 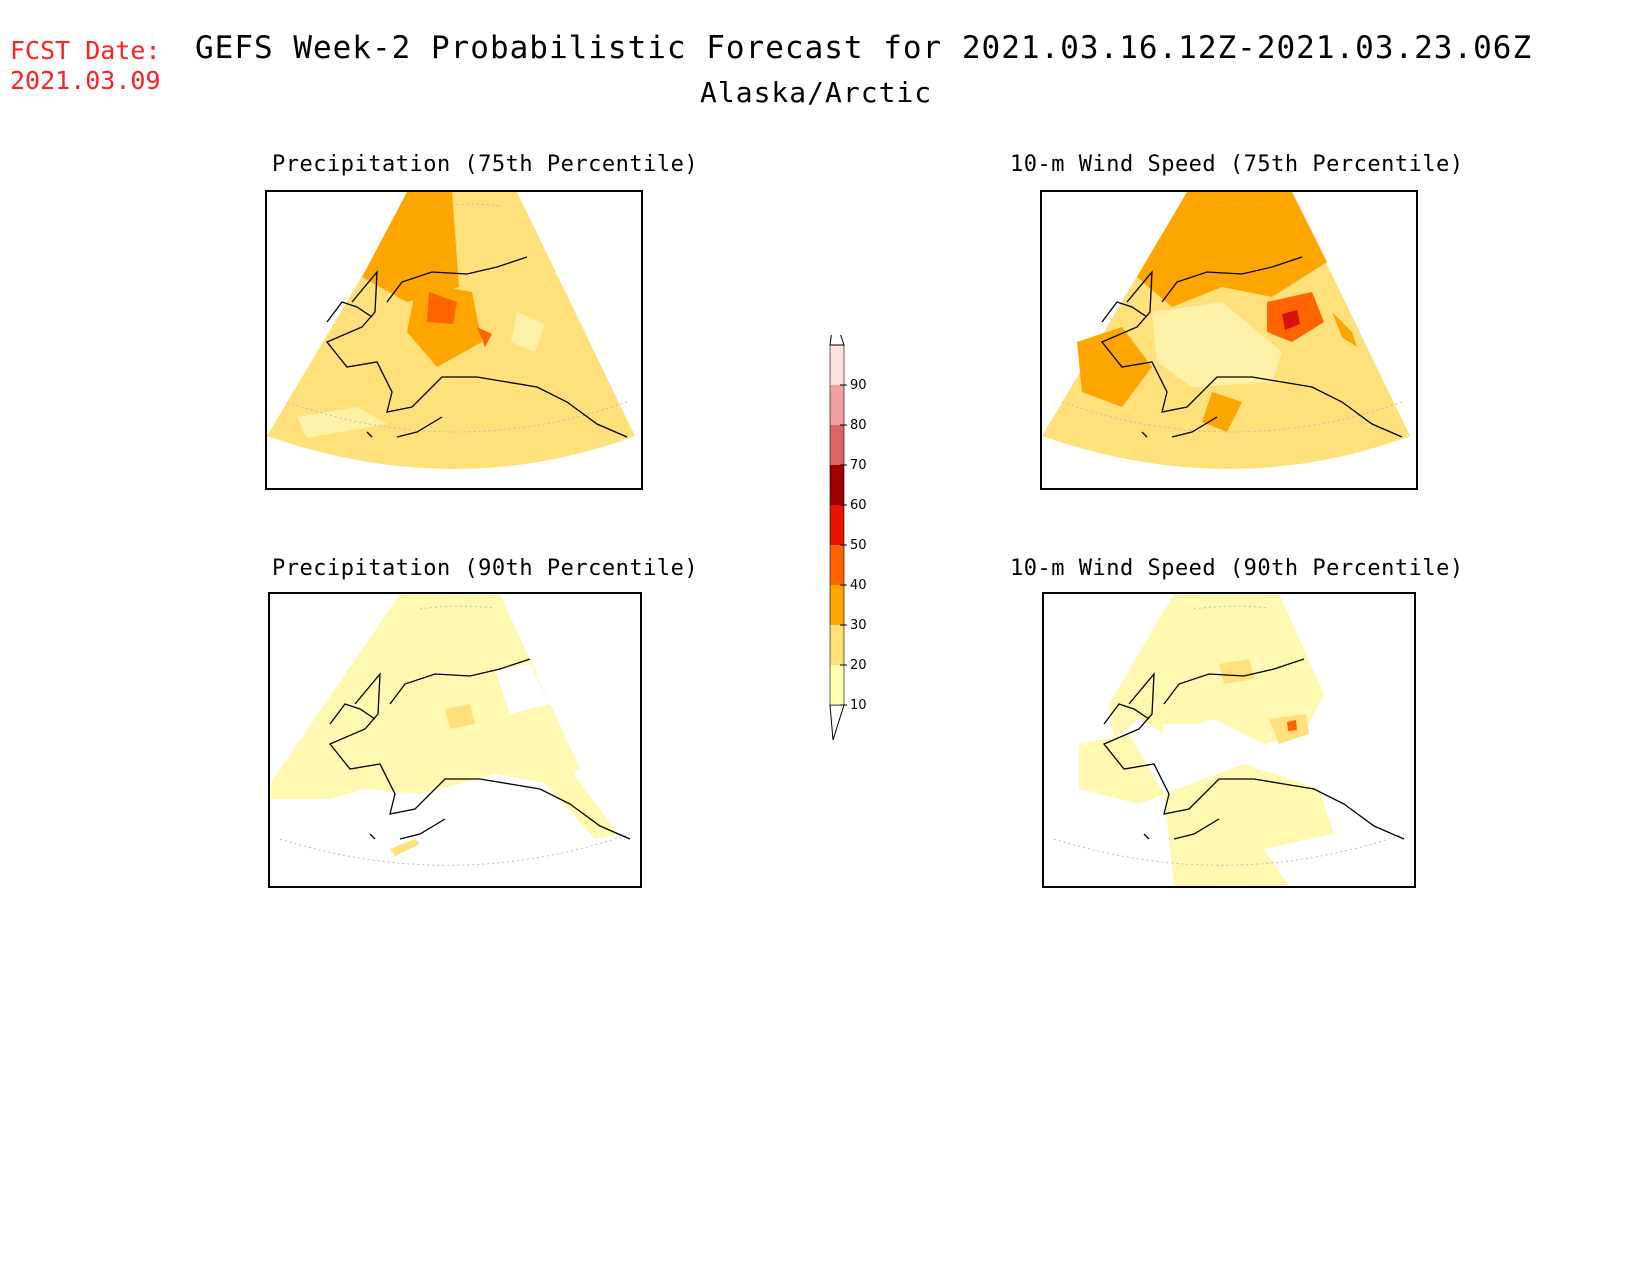 I want to click on colorbar-svg: 10 20 30 40 50 60 70 80 90, so click(x=848, y=527).